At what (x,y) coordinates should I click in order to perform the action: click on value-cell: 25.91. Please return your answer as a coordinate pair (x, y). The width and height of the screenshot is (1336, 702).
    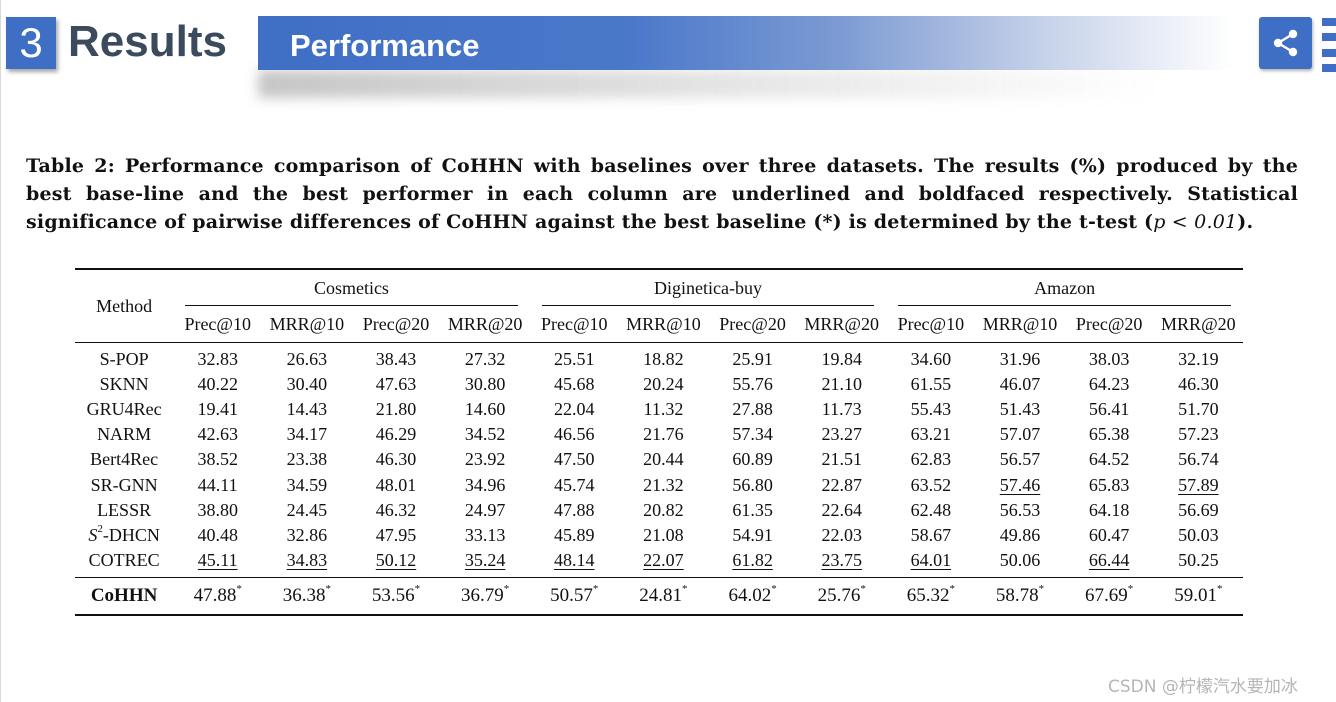
    Looking at the image, I should click on (752, 359).